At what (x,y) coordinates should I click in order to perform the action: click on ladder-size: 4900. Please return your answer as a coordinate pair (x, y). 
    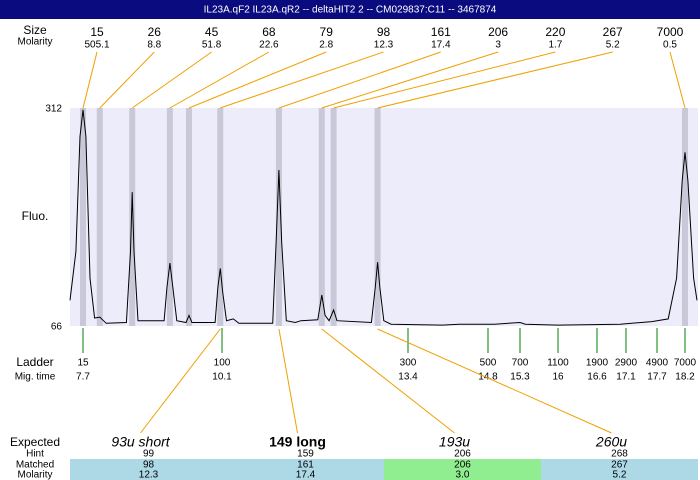
    Looking at the image, I should click on (657, 363).